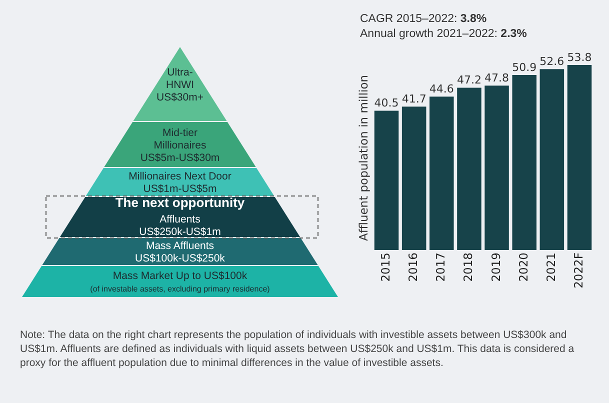 Image resolution: width=609 pixels, height=403 pixels. I want to click on x-tick-label: 2016, so click(413, 267).